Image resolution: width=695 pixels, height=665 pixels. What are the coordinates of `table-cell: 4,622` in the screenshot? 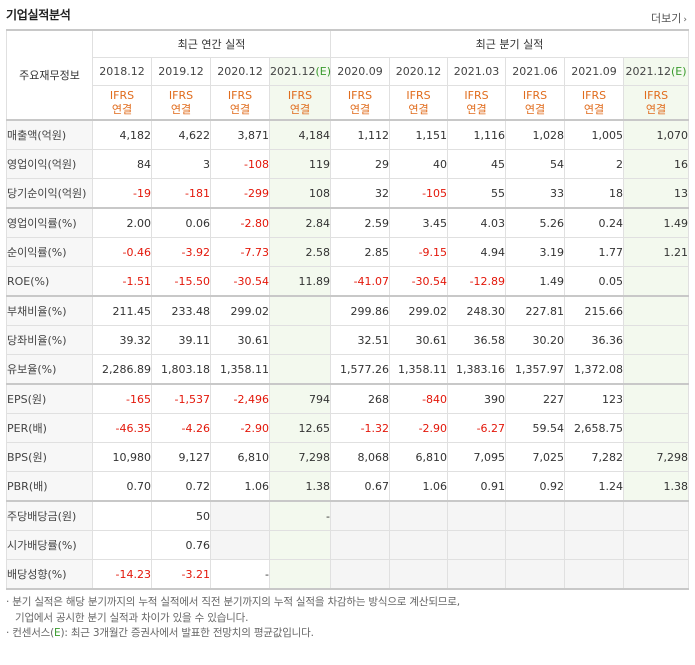 It's located at (181, 134).